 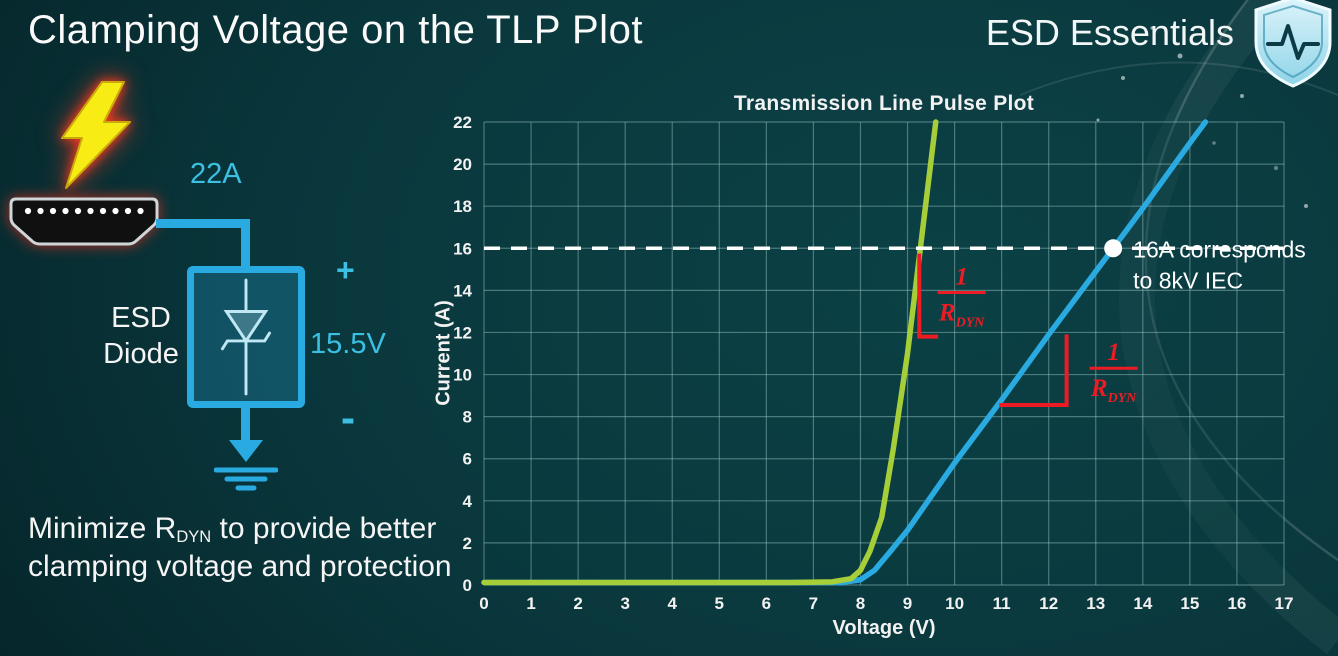 What do you see at coordinates (141, 318) in the screenshot?
I see `component-label-line1: ESD` at bounding box center [141, 318].